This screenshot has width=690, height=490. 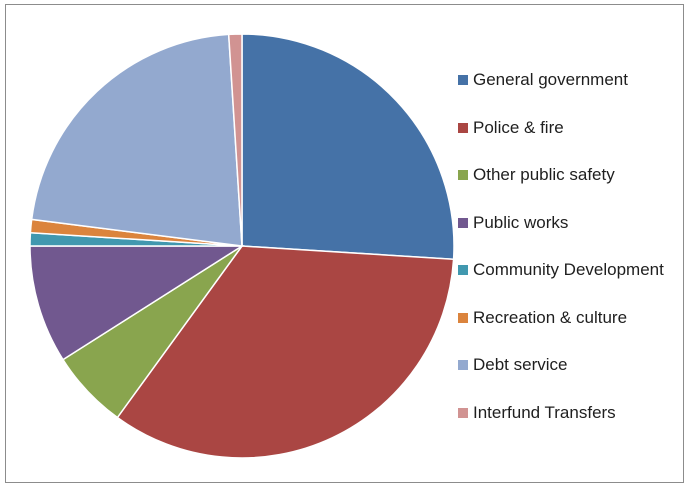 I want to click on legend-label: General government, so click(x=550, y=79).